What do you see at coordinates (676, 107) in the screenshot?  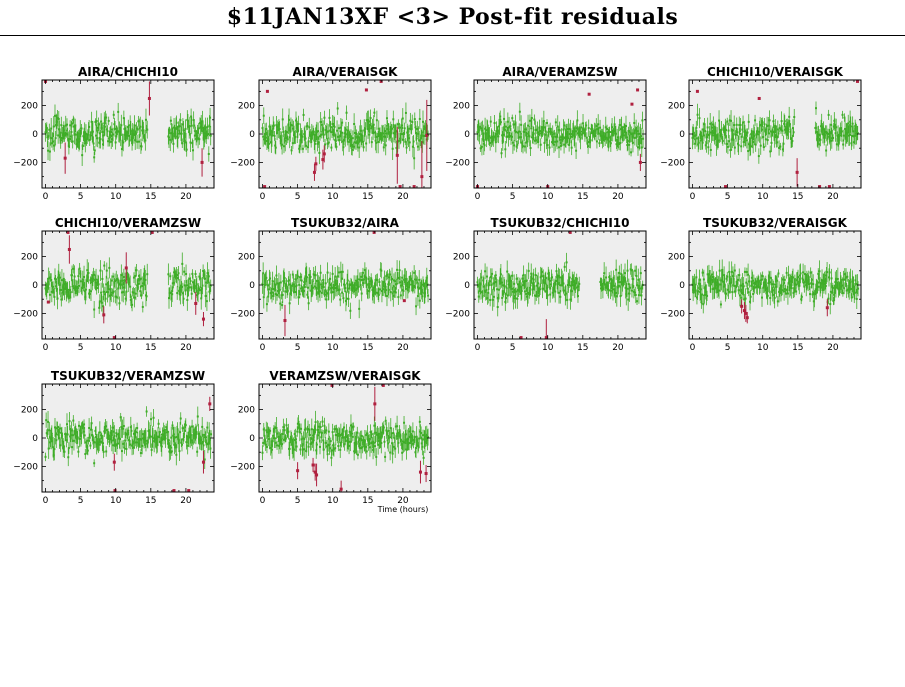 I see `y-tick-label: 200` at bounding box center [676, 107].